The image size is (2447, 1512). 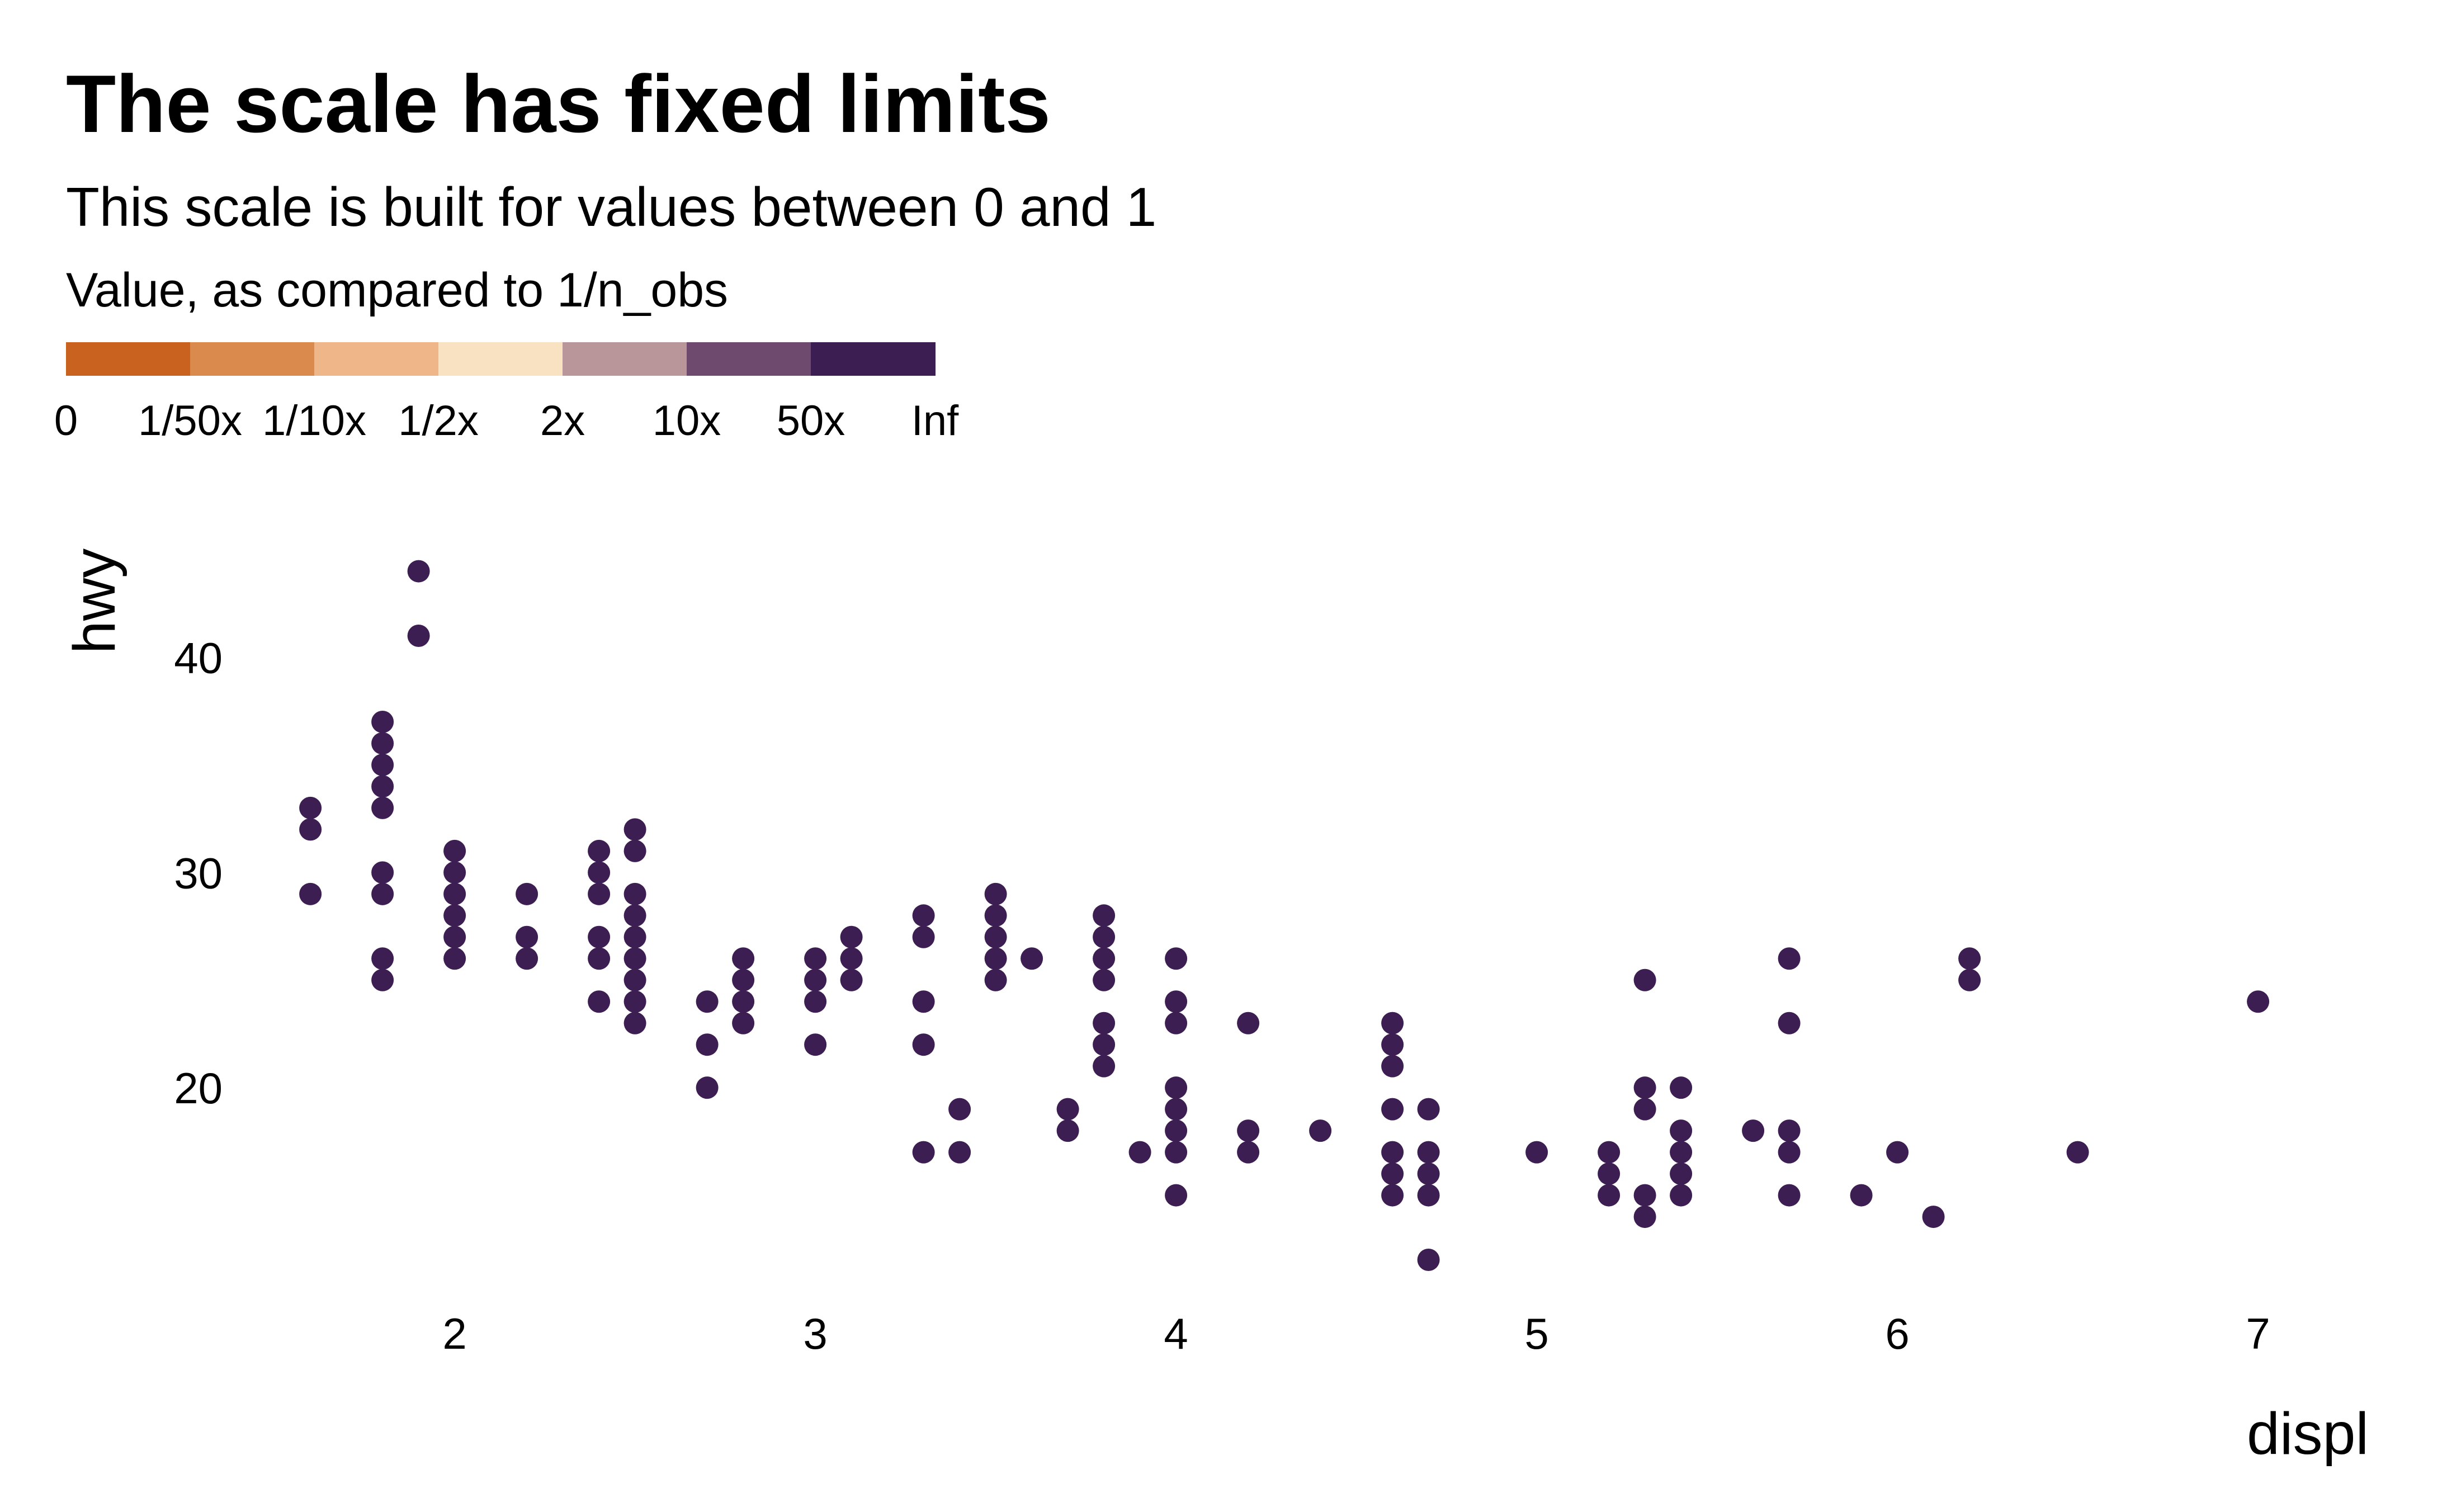 I want to click on x-axis: 2 3 4 5 6 7, so click(x=1356, y=1333).